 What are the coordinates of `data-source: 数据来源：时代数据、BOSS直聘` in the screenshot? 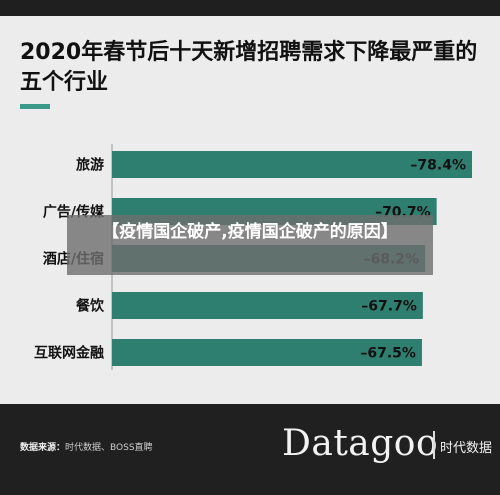 It's located at (86, 446).